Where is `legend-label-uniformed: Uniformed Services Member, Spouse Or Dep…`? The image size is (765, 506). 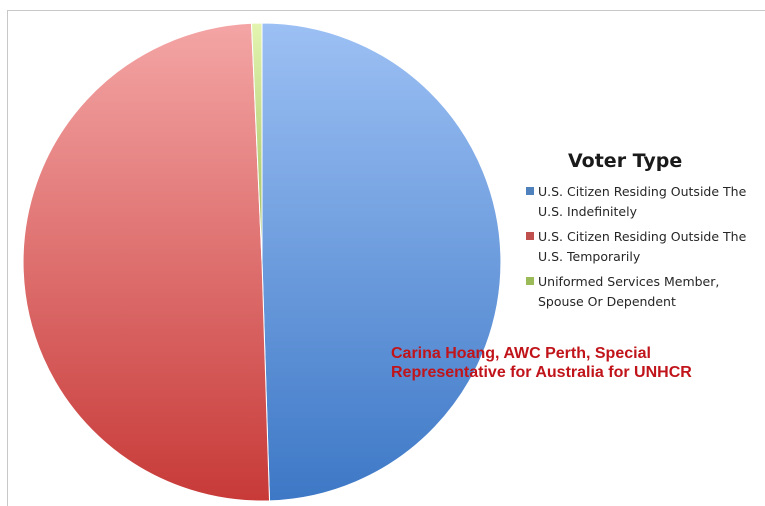 legend-label-uniformed: Uniformed Services Member, Spouse Or Dep… is located at coordinates (629, 291).